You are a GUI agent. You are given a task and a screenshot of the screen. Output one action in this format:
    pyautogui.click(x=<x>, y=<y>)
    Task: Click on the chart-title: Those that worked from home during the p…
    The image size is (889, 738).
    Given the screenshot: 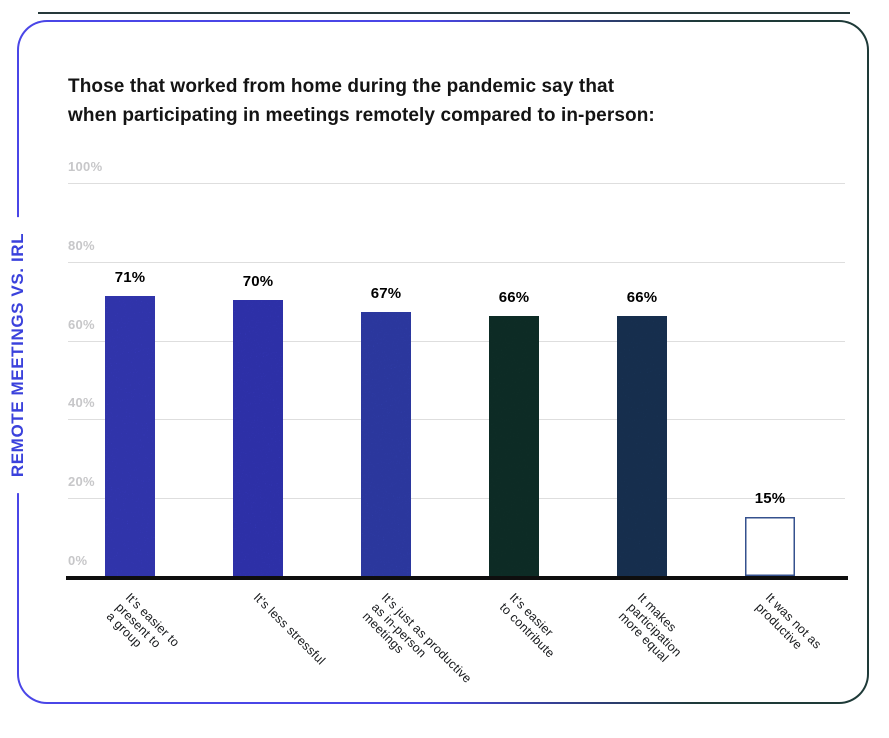 What is the action you would take?
    pyautogui.click(x=361, y=101)
    